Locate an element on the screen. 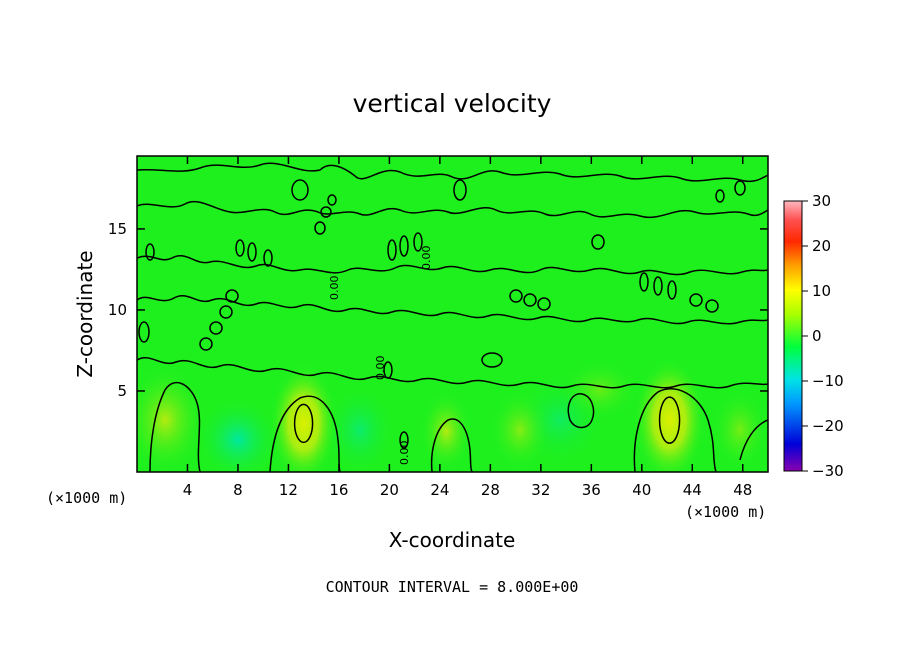  colorbar-tick-label: −20 is located at coordinates (828, 426).